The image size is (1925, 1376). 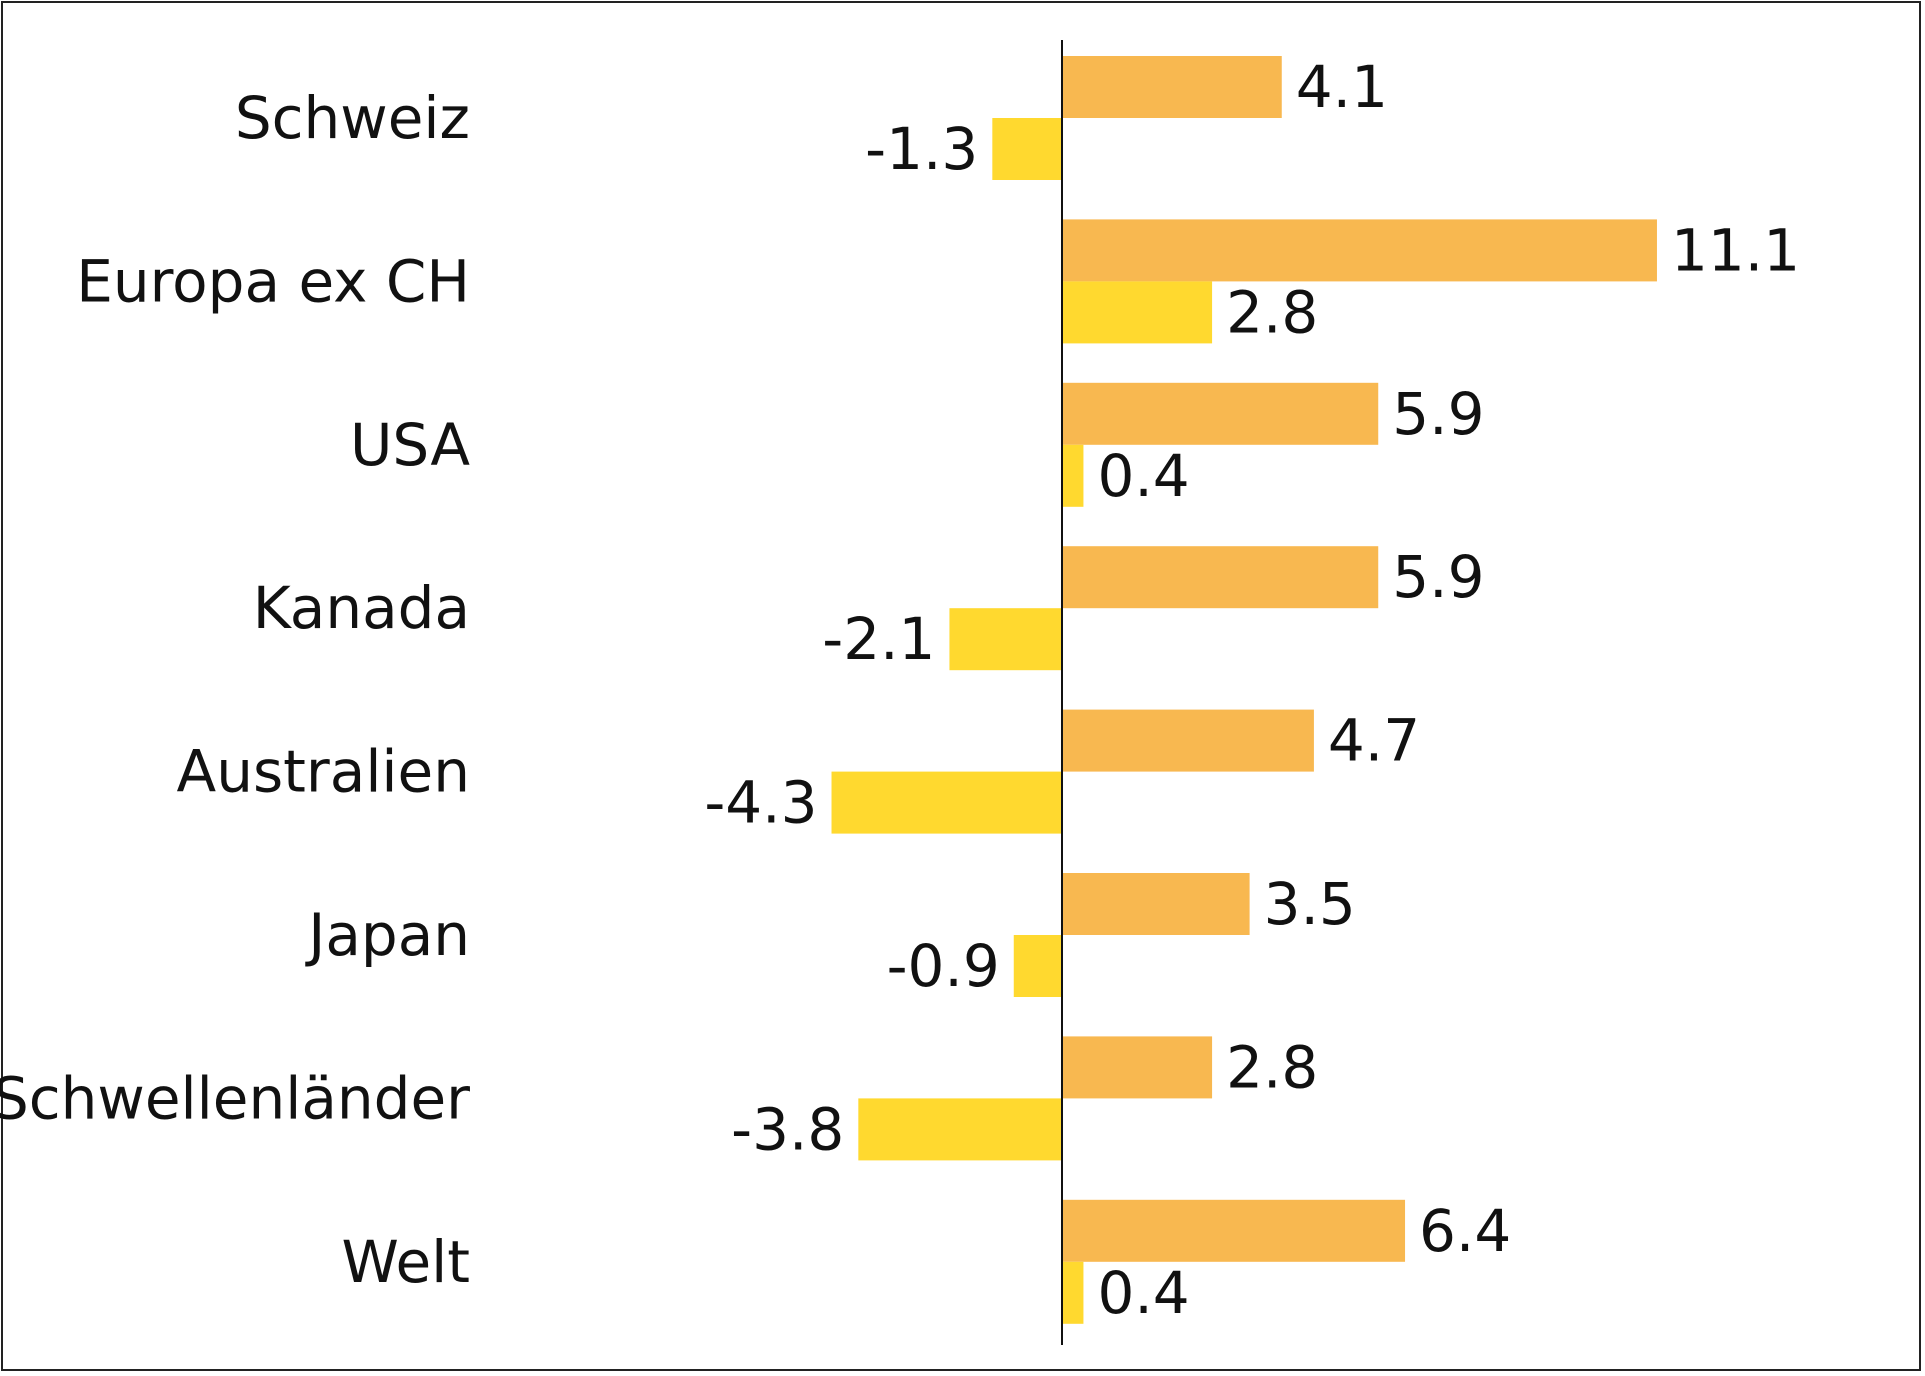 I want to click on bar-kanada-series2, so click(x=1005, y=639).